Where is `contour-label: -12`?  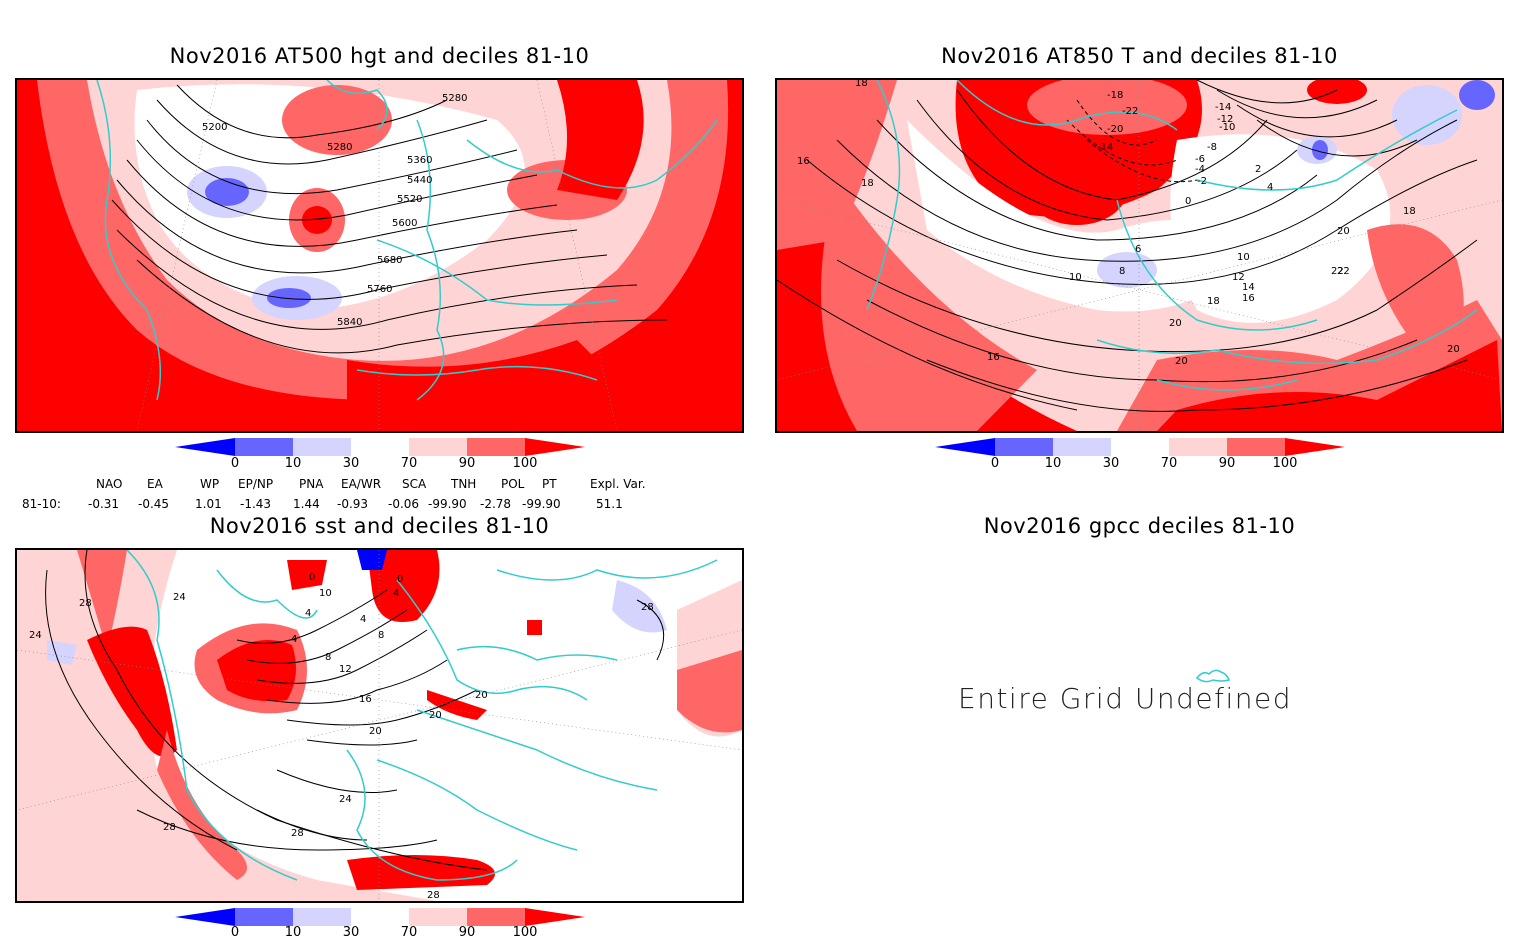 contour-label: -12 is located at coordinates (1225, 119).